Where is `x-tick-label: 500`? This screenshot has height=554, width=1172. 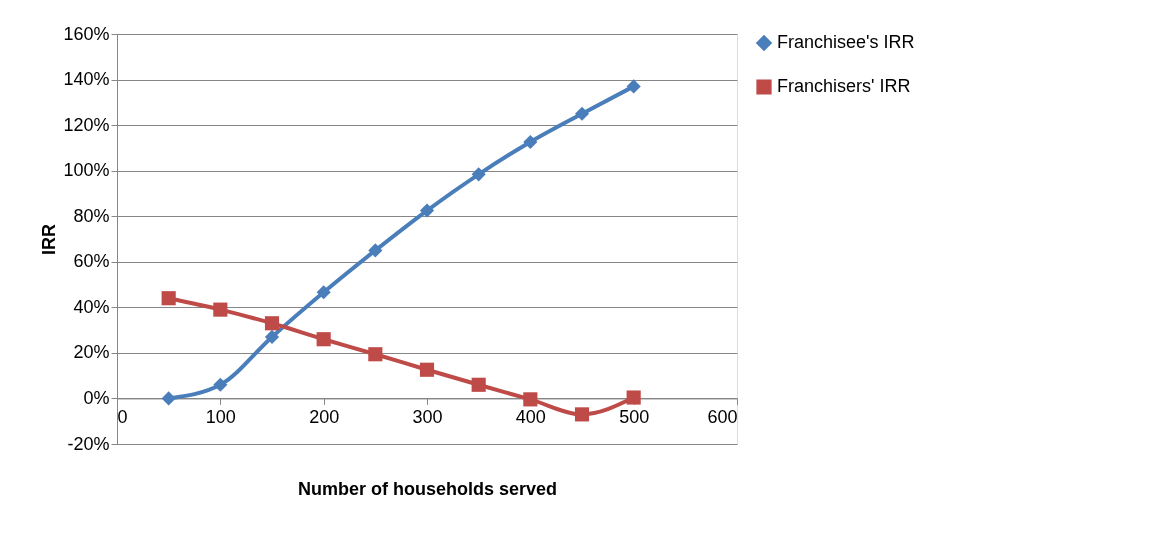 x-tick-label: 500 is located at coordinates (634, 416).